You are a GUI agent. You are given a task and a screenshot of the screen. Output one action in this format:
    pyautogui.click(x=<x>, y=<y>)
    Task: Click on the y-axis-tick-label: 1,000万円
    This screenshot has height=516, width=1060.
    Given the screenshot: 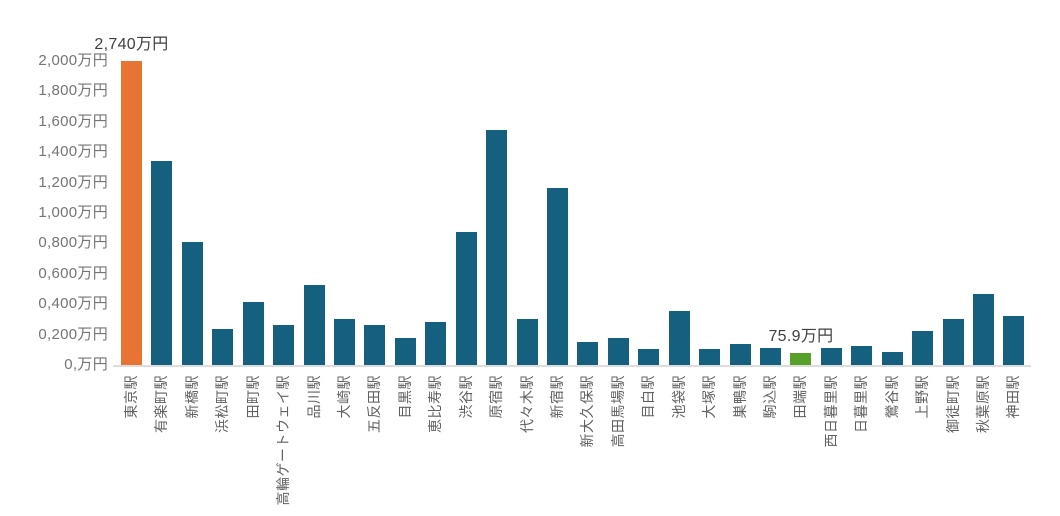 What is the action you would take?
    pyautogui.click(x=73, y=212)
    